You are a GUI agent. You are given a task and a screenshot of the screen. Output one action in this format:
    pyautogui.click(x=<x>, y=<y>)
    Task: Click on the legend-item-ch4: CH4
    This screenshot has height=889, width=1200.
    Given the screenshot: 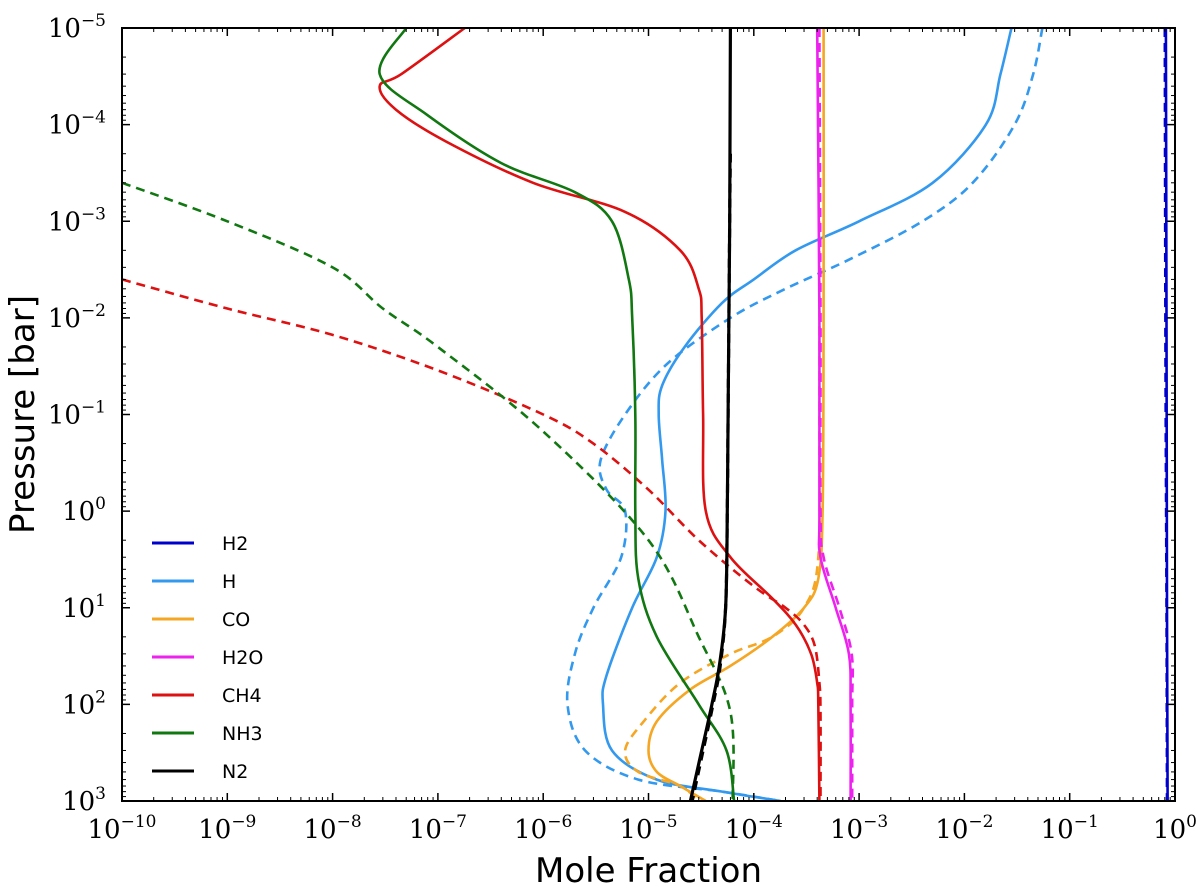 What is the action you would take?
    pyautogui.click(x=207, y=696)
    